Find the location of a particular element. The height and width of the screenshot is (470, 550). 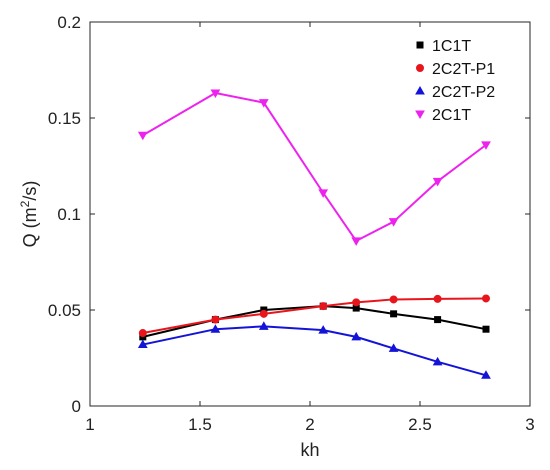

legend-item: 2C2T-P2 is located at coordinates (455, 92).